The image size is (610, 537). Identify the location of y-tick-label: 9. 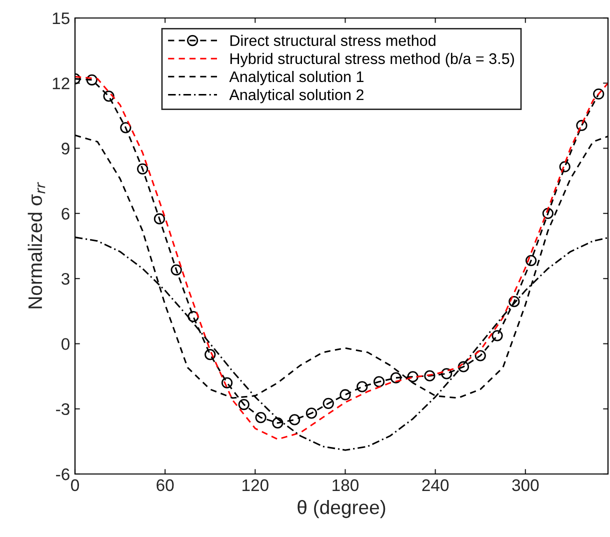
(66, 148).